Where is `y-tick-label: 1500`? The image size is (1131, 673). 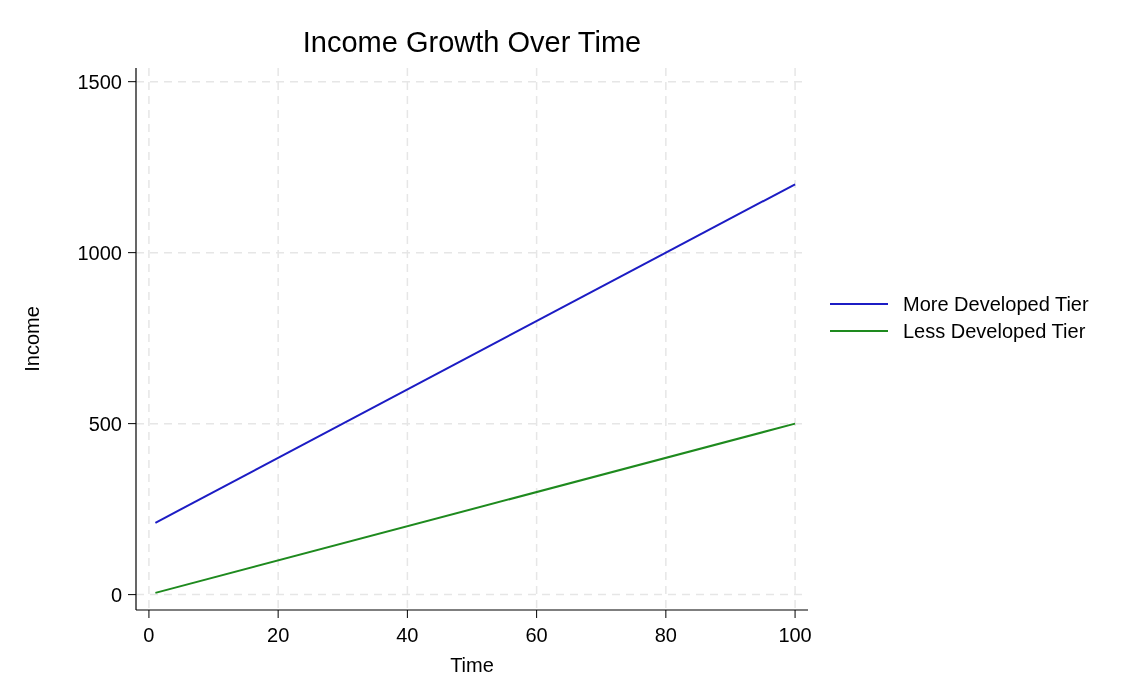
y-tick-label: 1500 is located at coordinates (99, 81).